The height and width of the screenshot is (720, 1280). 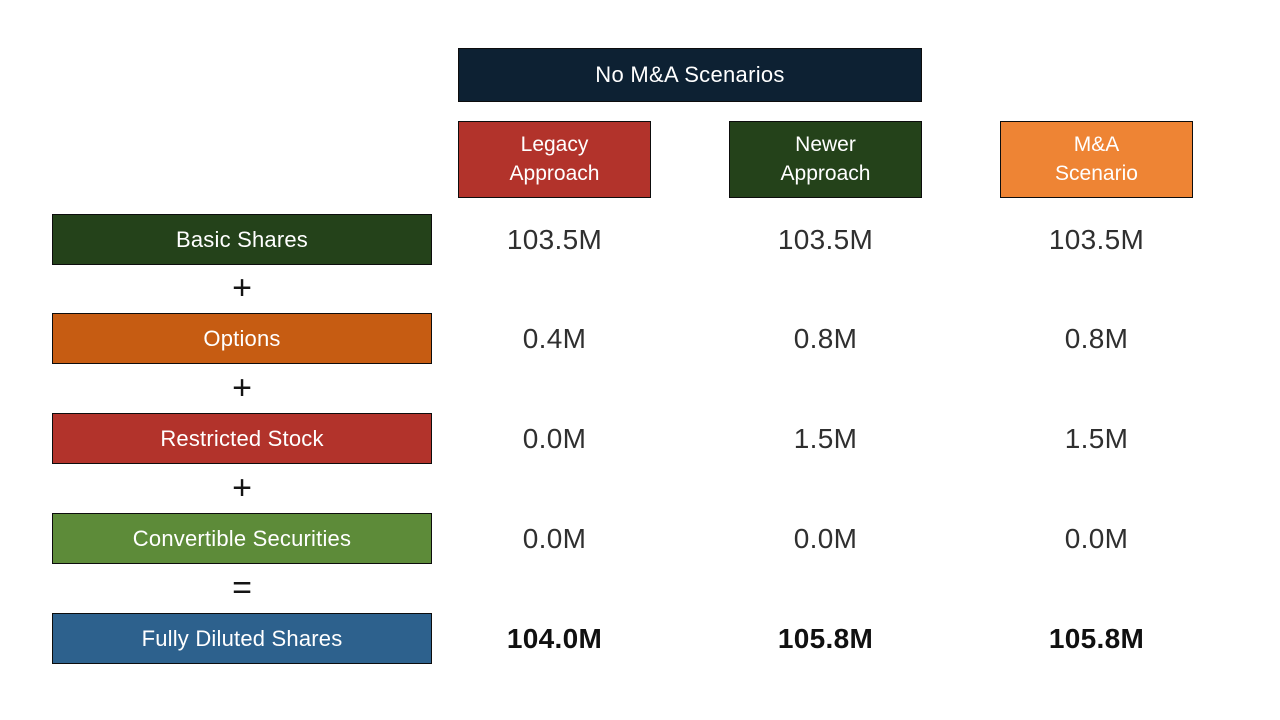 I want to click on banner-title: No M&A Scenarios, so click(x=690, y=74).